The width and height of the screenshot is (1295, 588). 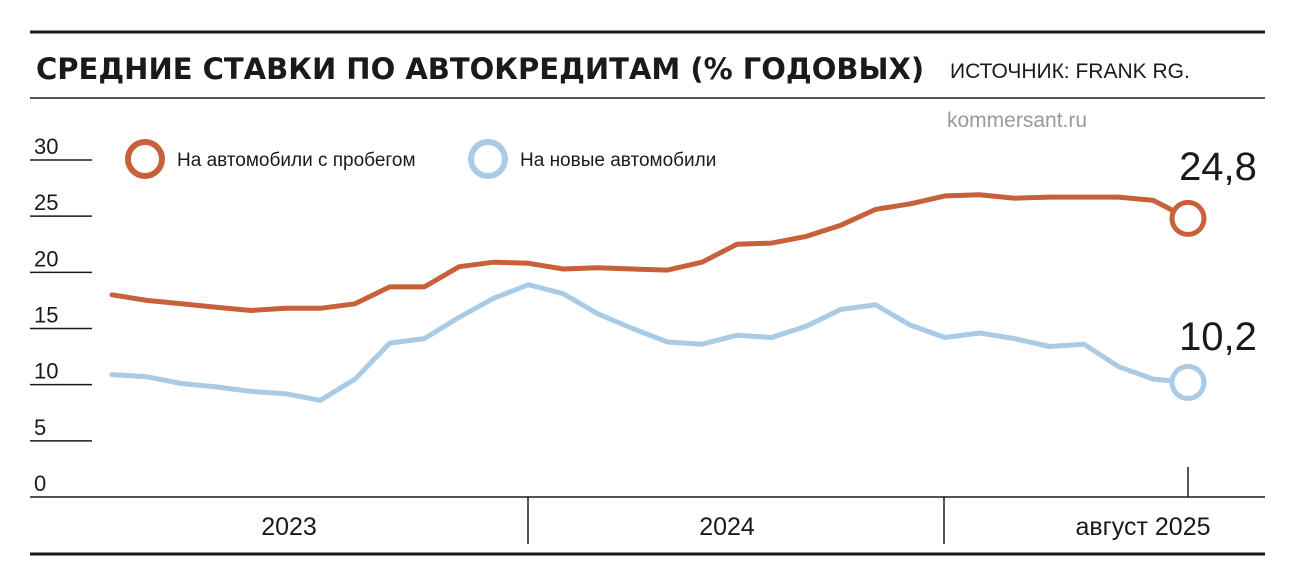 I want to click on y-axis: 0 5 10 15 20 25 30, so click(x=61, y=315).